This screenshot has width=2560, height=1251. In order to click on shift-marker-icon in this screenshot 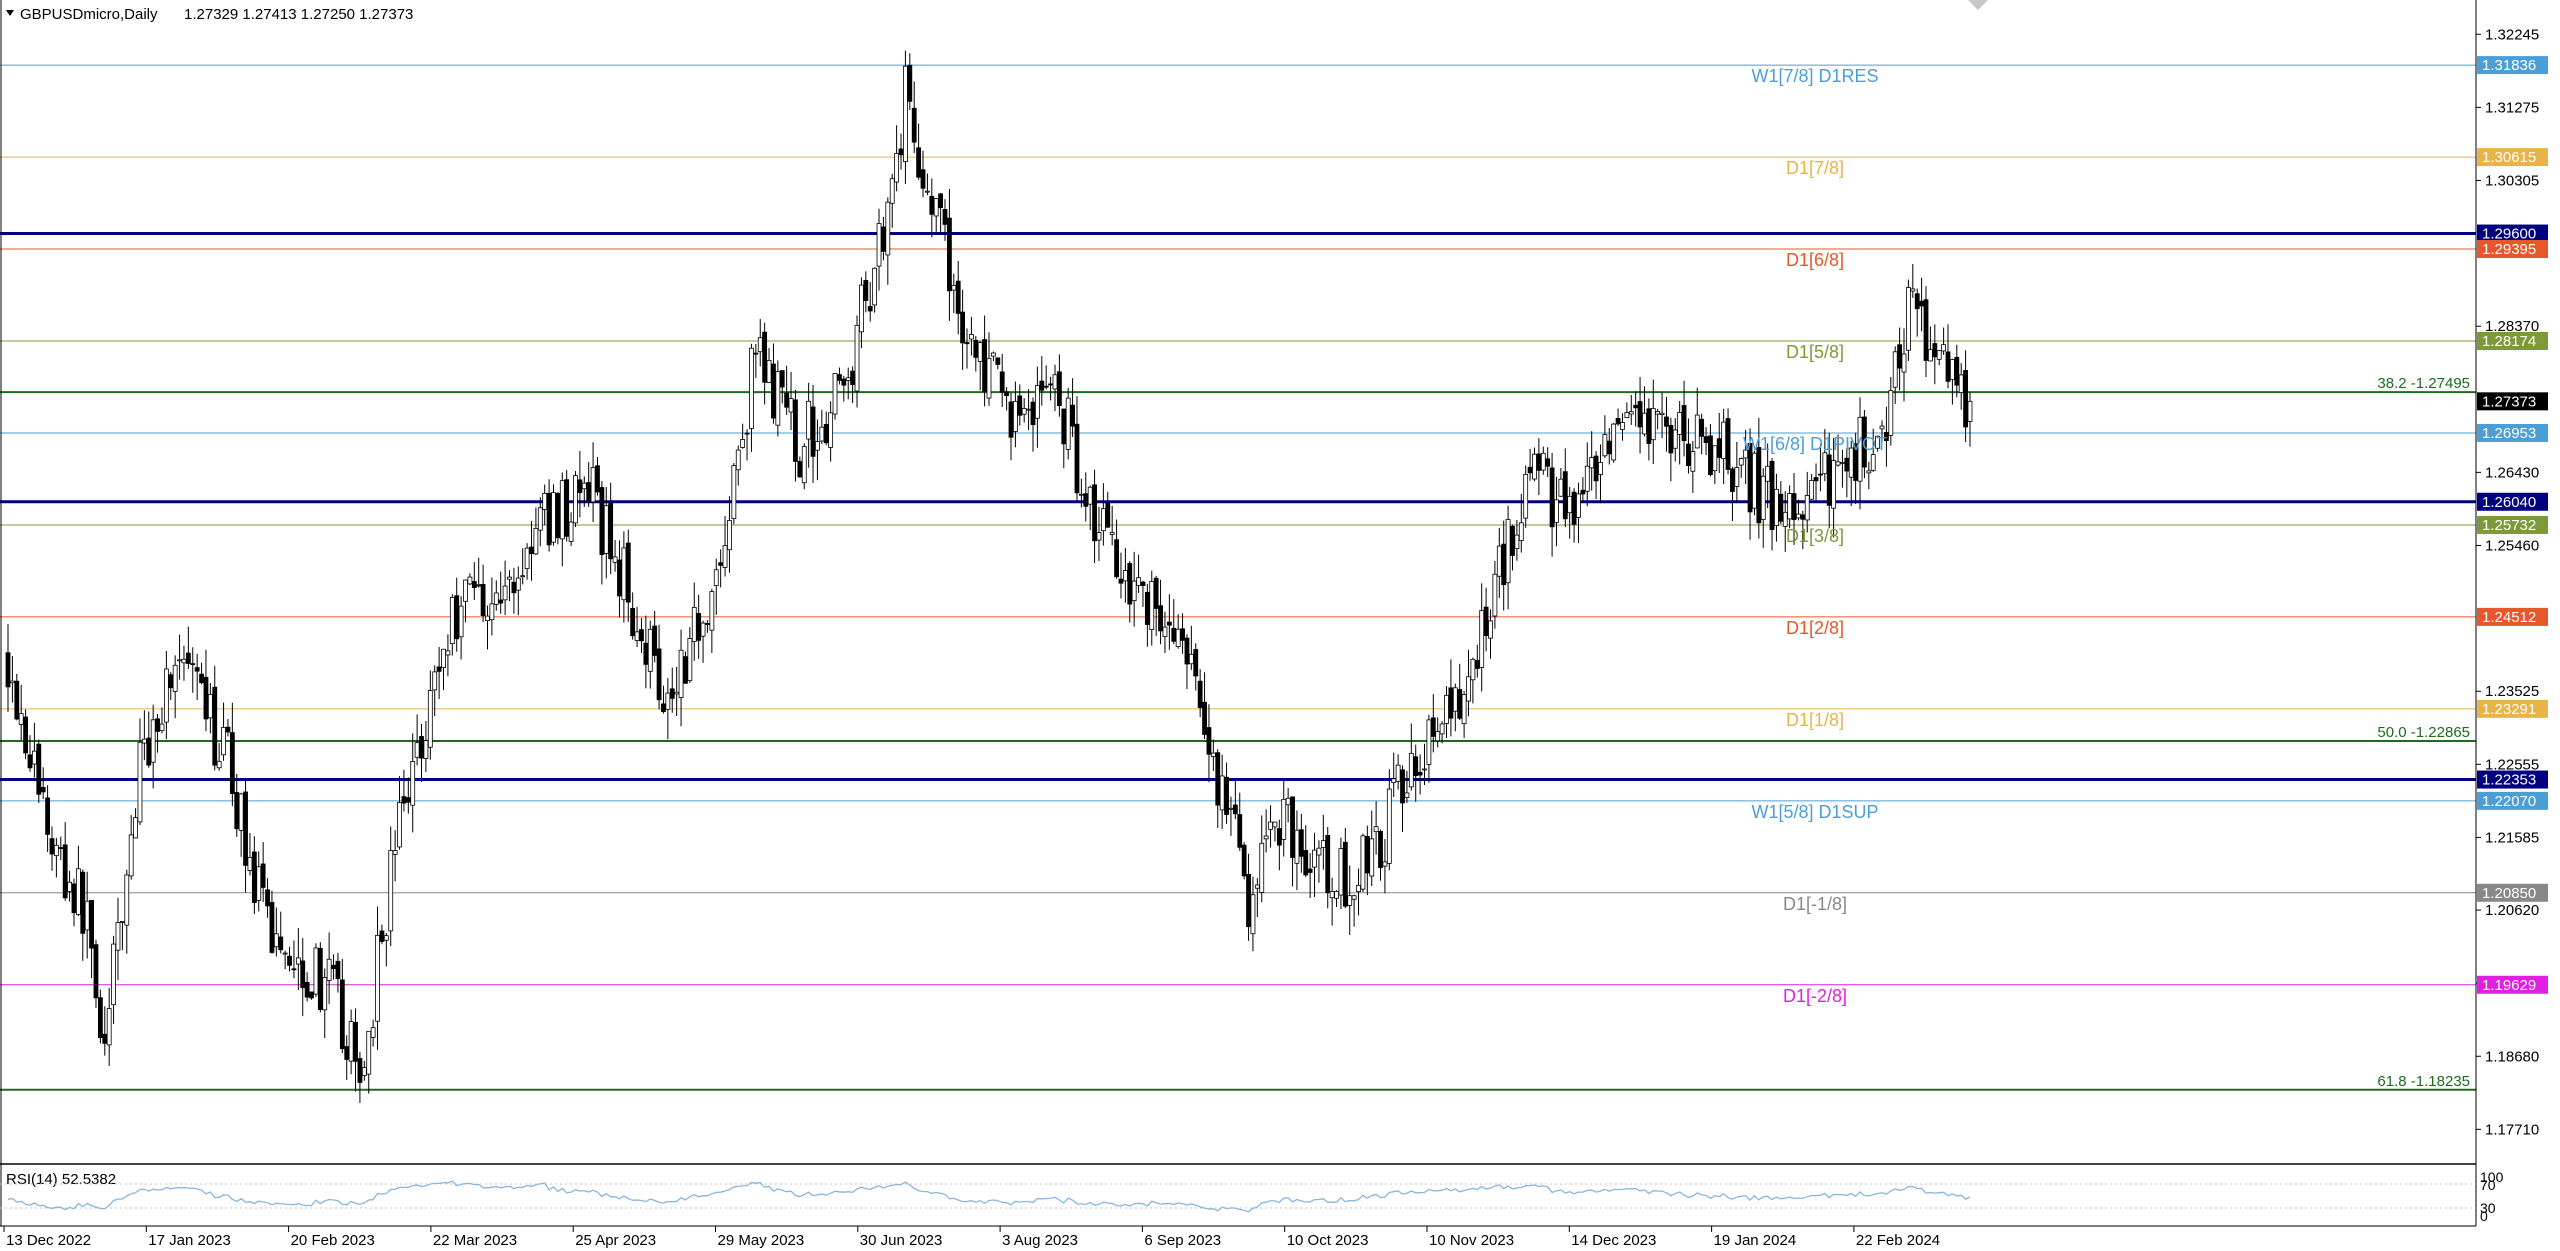, I will do `click(1978, 5)`.